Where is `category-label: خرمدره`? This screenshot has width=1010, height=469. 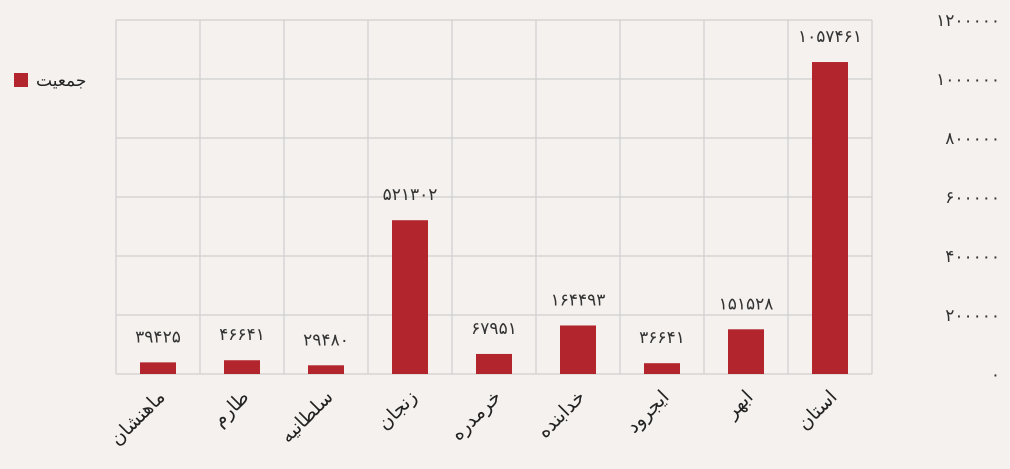 category-label: خرمدره is located at coordinates (475, 415).